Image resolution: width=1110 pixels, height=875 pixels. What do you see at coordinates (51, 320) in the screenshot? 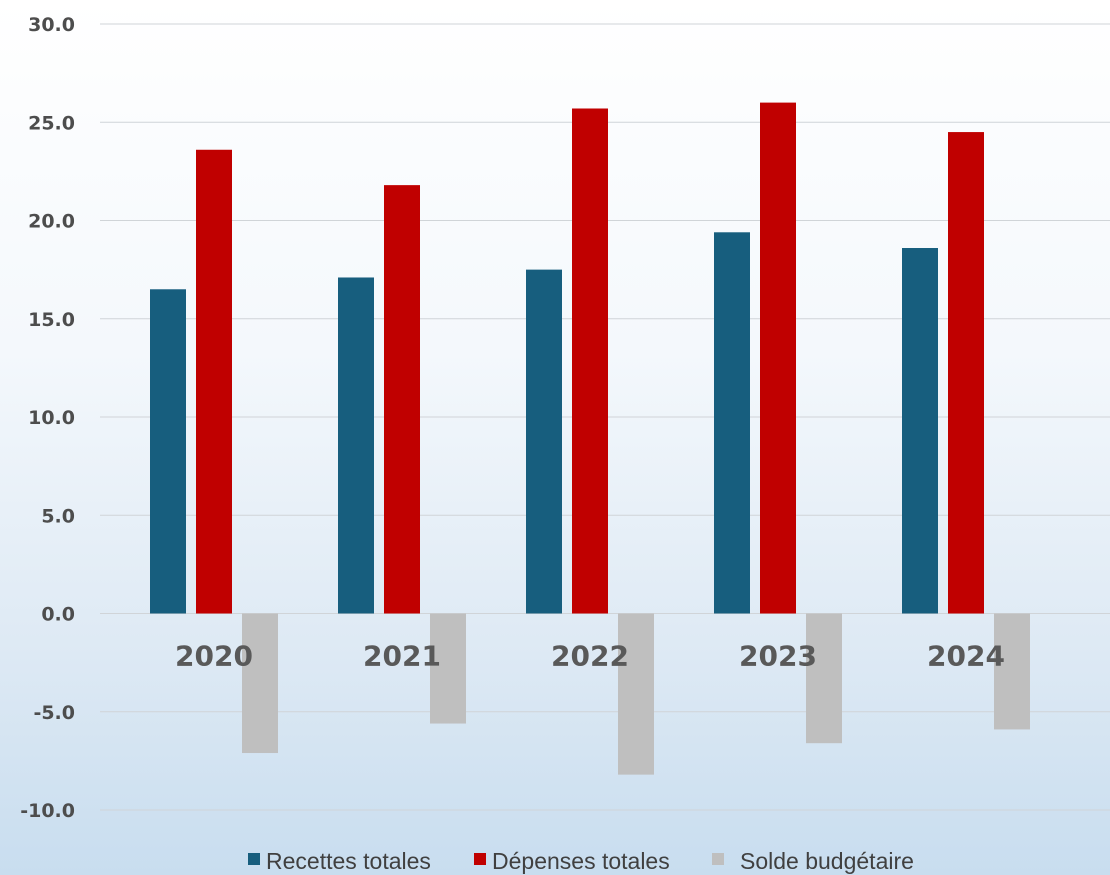
I see `y-tick-label: 15.0` at bounding box center [51, 320].